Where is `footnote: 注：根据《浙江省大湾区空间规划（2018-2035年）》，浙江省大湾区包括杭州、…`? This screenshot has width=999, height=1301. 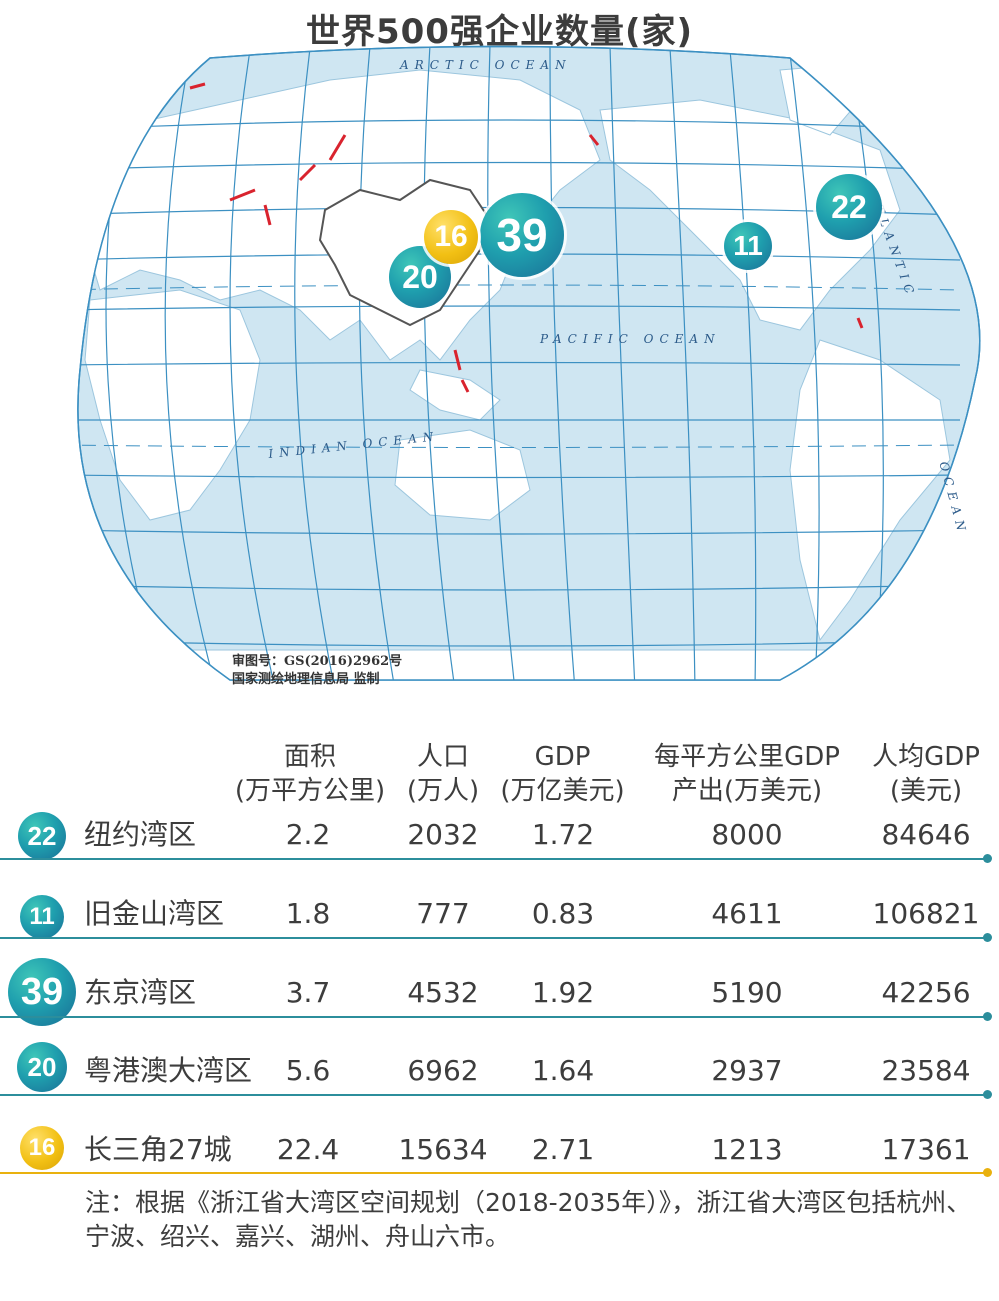 footnote: 注：根据《浙江省大湾区空间规划（2018-2035年）》，浙江省大湾区包括杭州、… is located at coordinates (528, 1219).